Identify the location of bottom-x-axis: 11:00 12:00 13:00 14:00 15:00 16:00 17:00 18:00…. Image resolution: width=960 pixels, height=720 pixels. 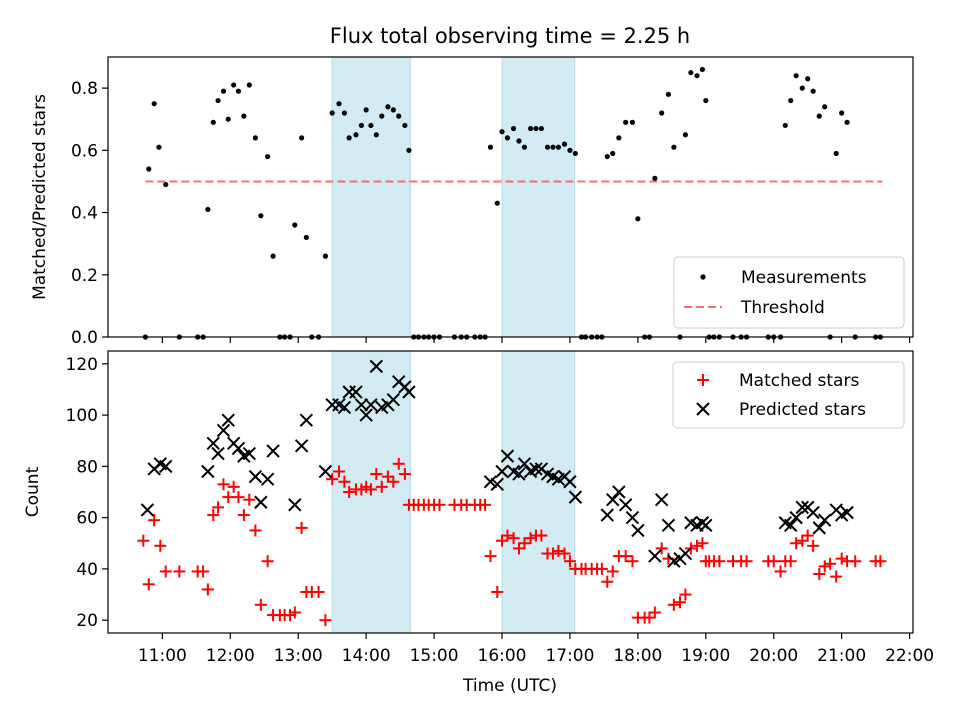
(536, 649).